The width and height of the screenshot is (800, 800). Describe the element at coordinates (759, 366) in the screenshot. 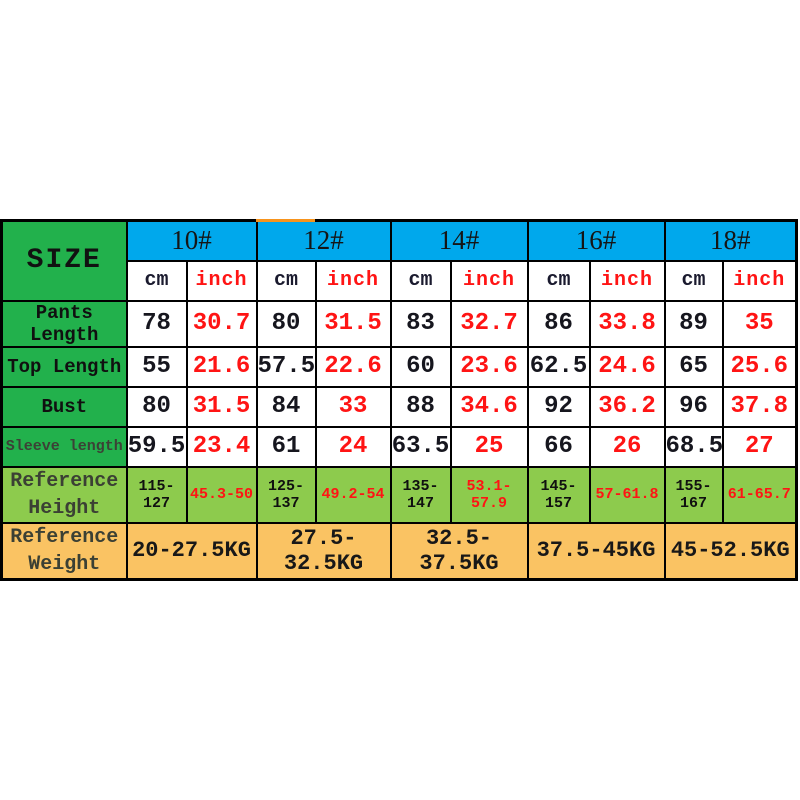

I see `inch-value: 25.6` at that location.